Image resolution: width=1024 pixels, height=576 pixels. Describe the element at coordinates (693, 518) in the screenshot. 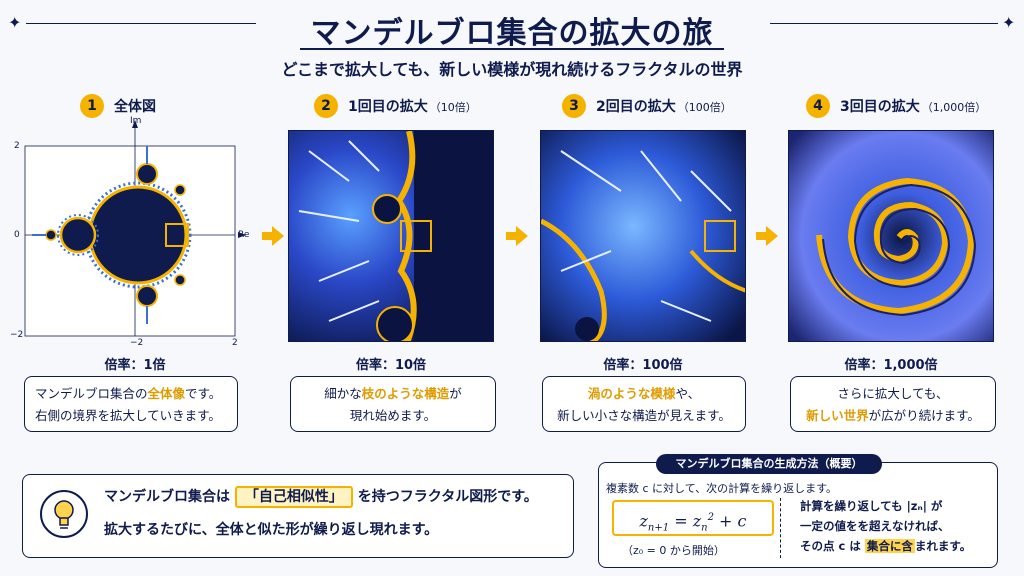

I see `iteration-formula: zn+1 = zn2 + c` at that location.